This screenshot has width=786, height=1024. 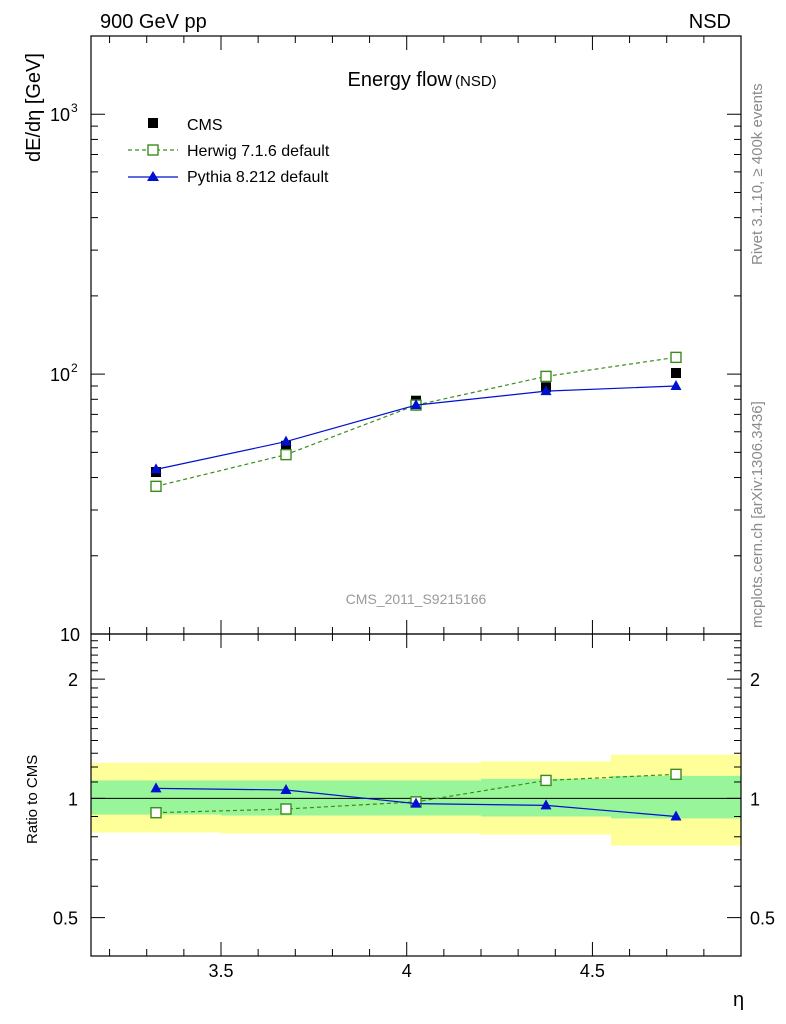 I want to click on main-herwig-line, so click(x=416, y=421).